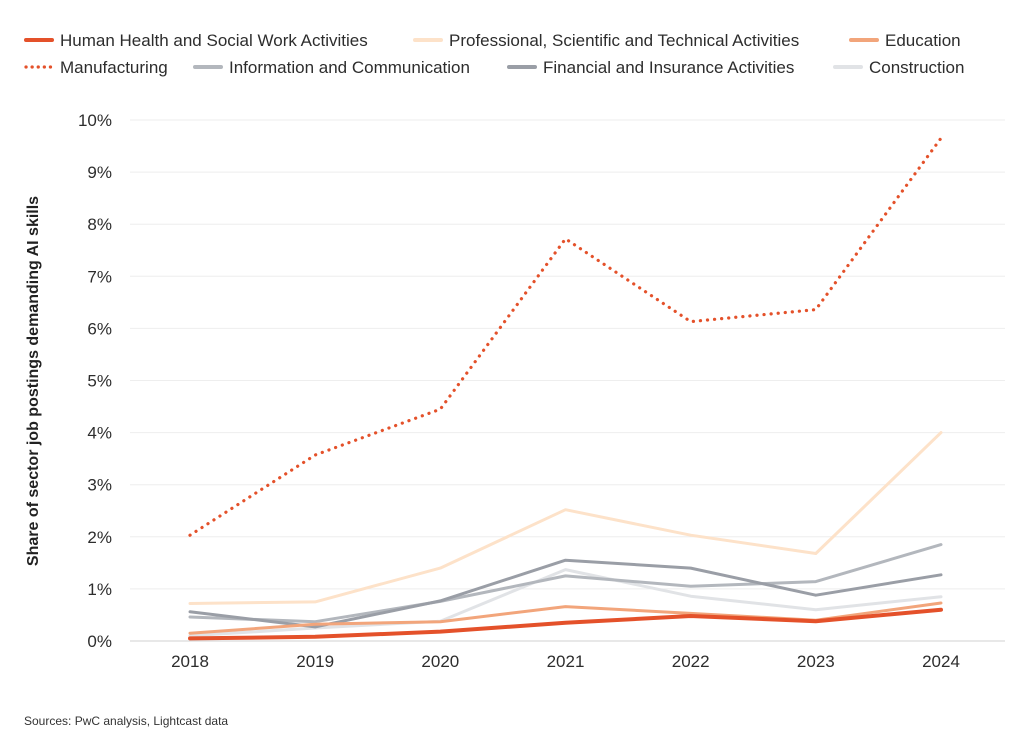 Image resolution: width=1024 pixels, height=741 pixels. Describe the element at coordinates (816, 661) in the screenshot. I see `x-tick-label: 2023` at that location.